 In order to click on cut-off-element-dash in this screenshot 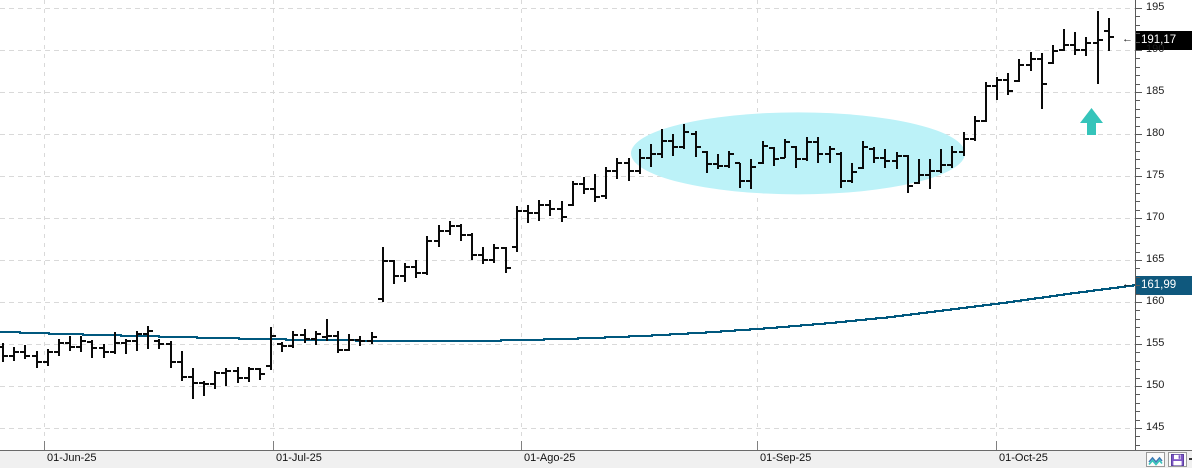, I will do `click(1190, 459)`.